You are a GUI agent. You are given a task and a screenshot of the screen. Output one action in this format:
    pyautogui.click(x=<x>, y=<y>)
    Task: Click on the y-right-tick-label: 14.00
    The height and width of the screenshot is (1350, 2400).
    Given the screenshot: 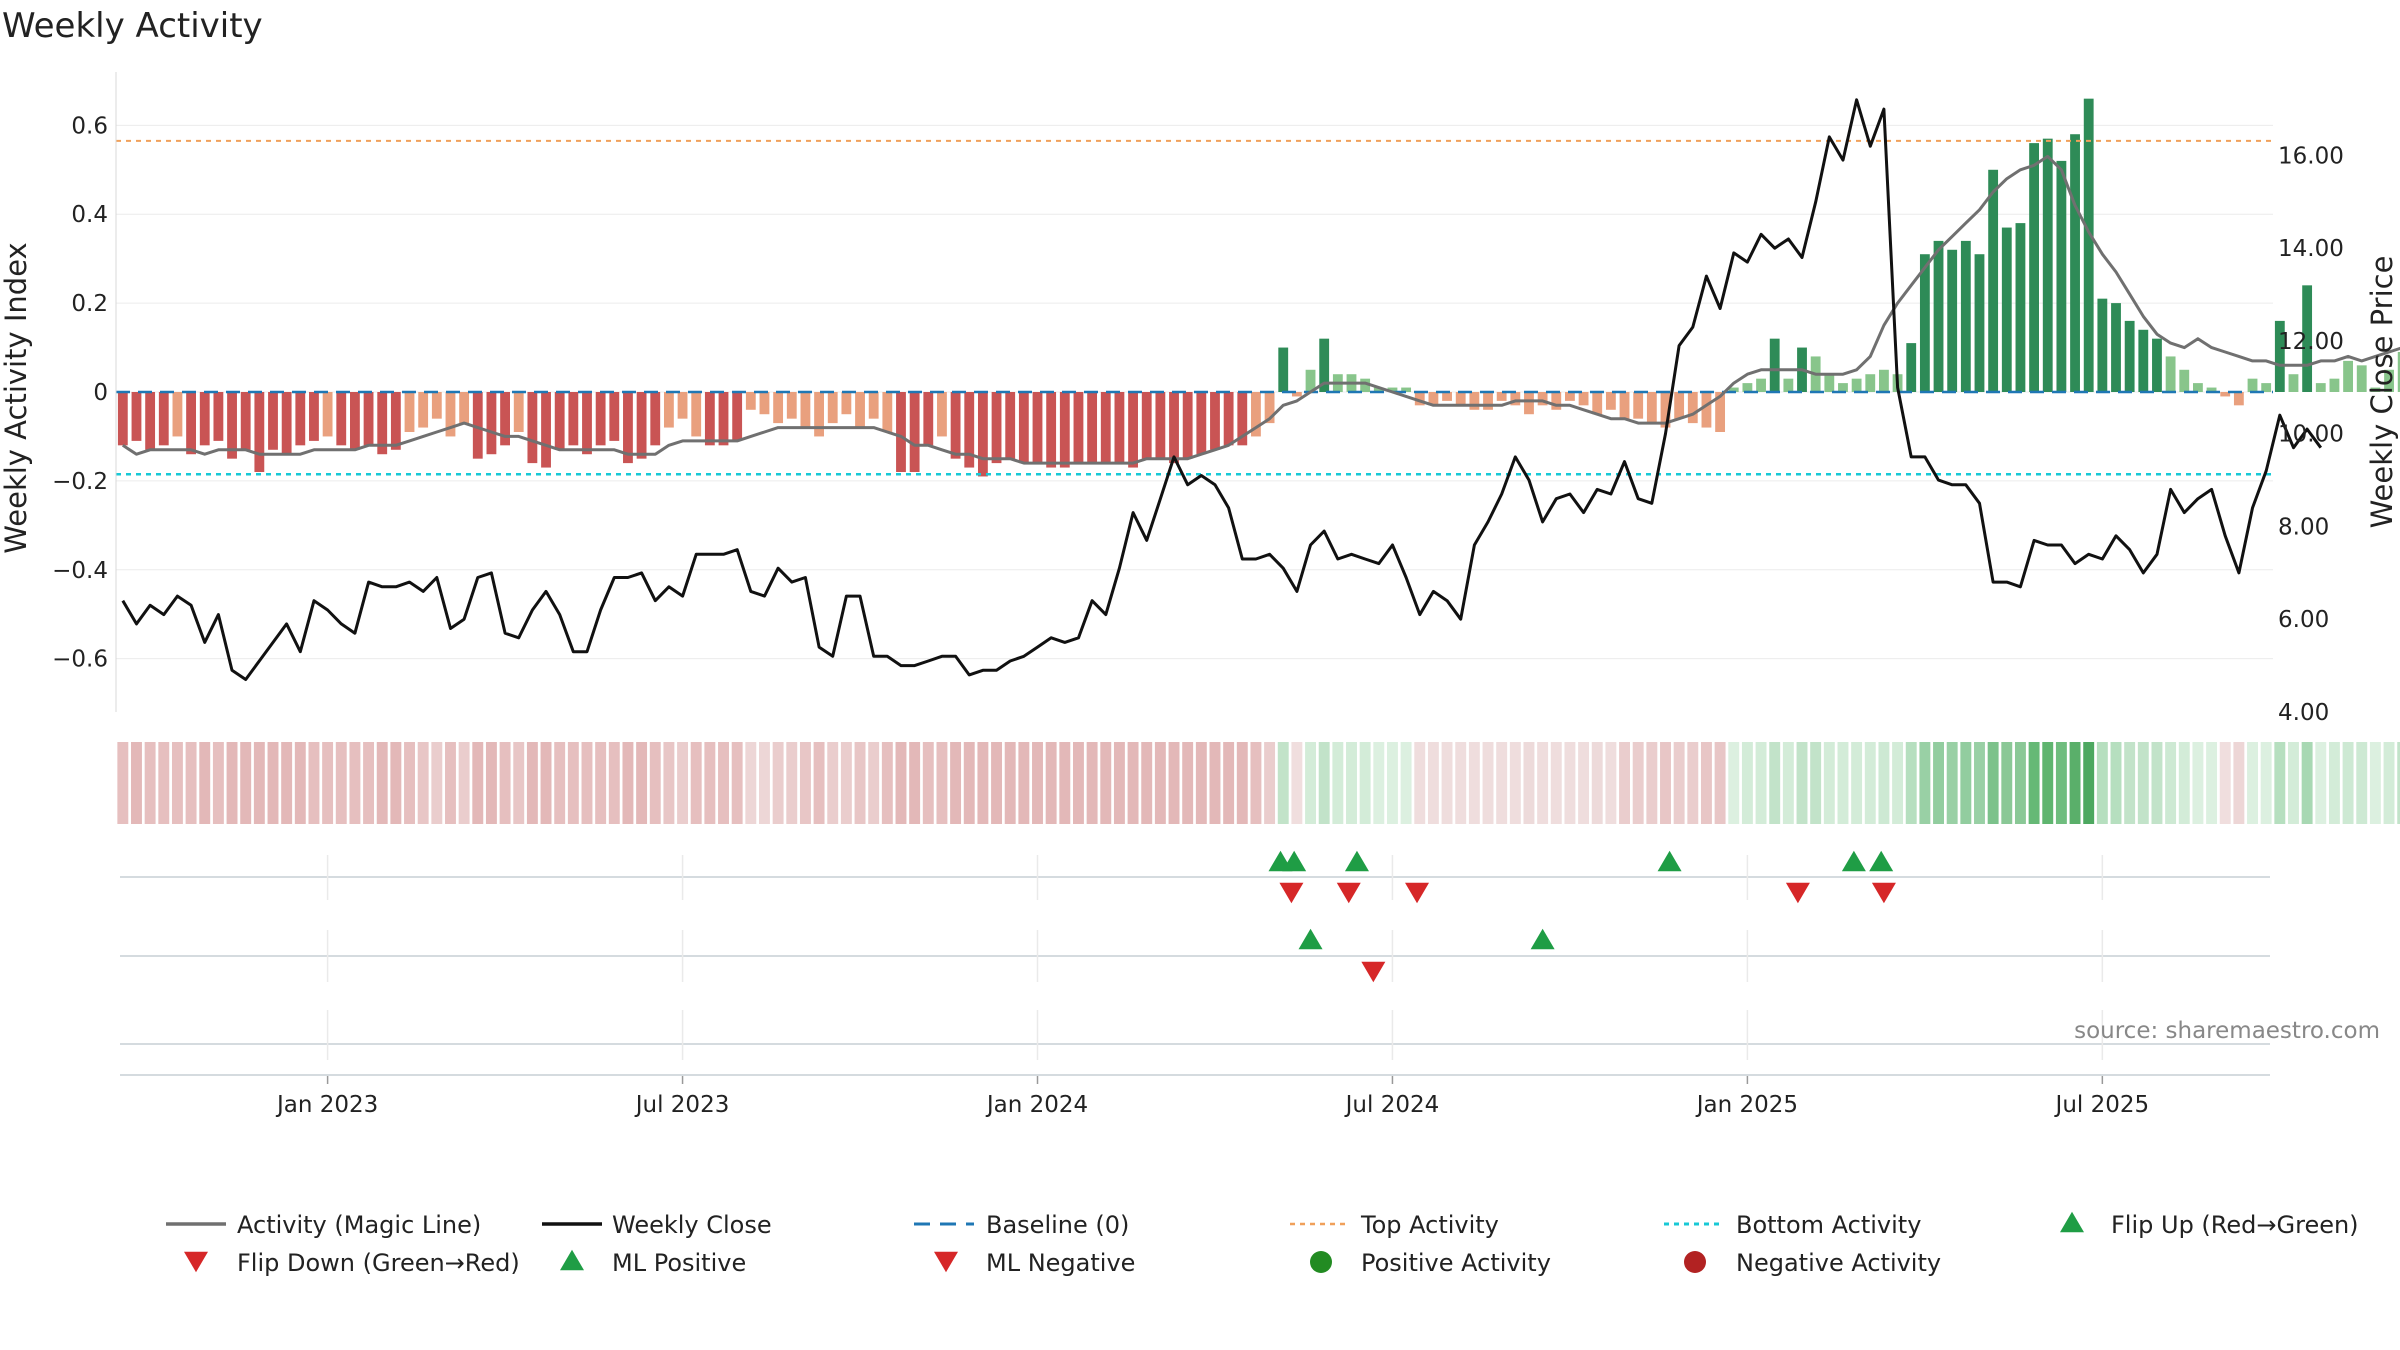 What is the action you would take?
    pyautogui.click(x=2311, y=249)
    